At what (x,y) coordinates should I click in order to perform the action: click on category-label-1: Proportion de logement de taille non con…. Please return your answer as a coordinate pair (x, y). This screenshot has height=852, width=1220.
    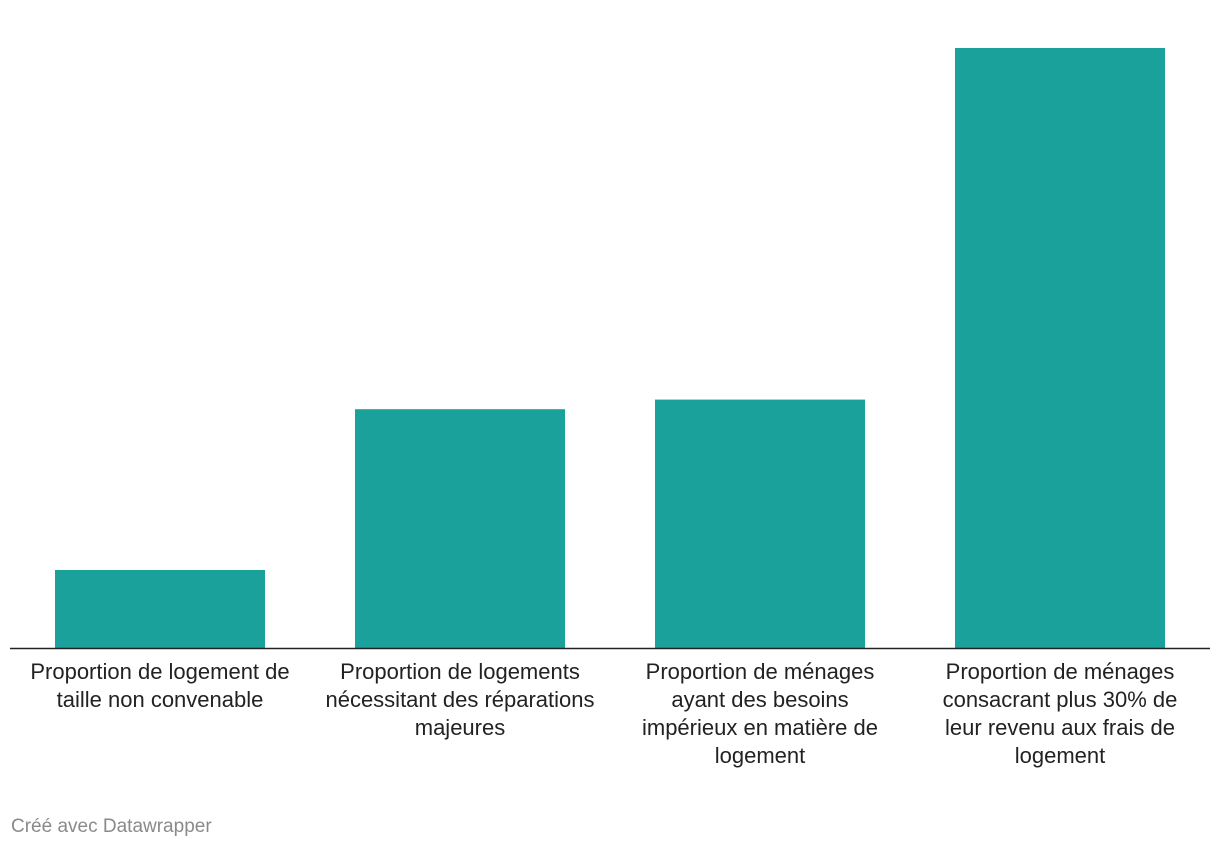
    Looking at the image, I should click on (160, 685).